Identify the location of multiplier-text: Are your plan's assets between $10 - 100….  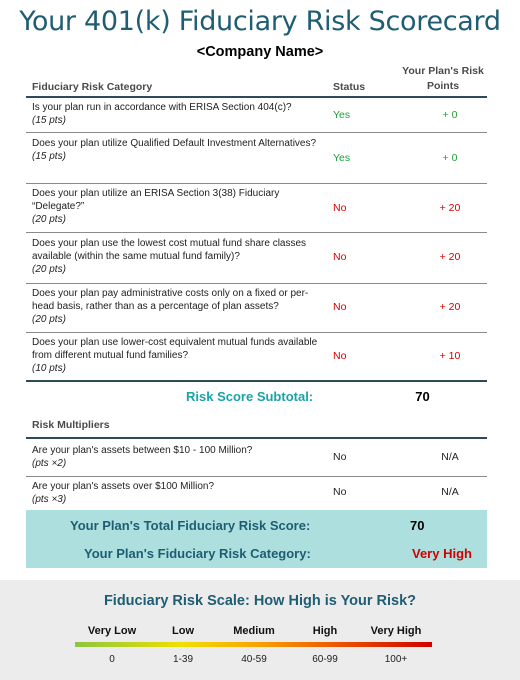
(142, 450).